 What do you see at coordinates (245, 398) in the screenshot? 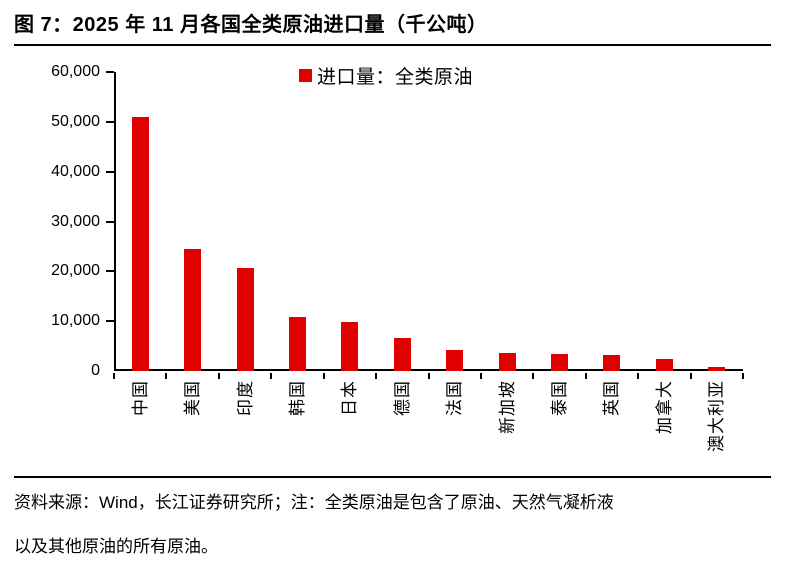
I see `x-axis-label: 印度` at bounding box center [245, 398].